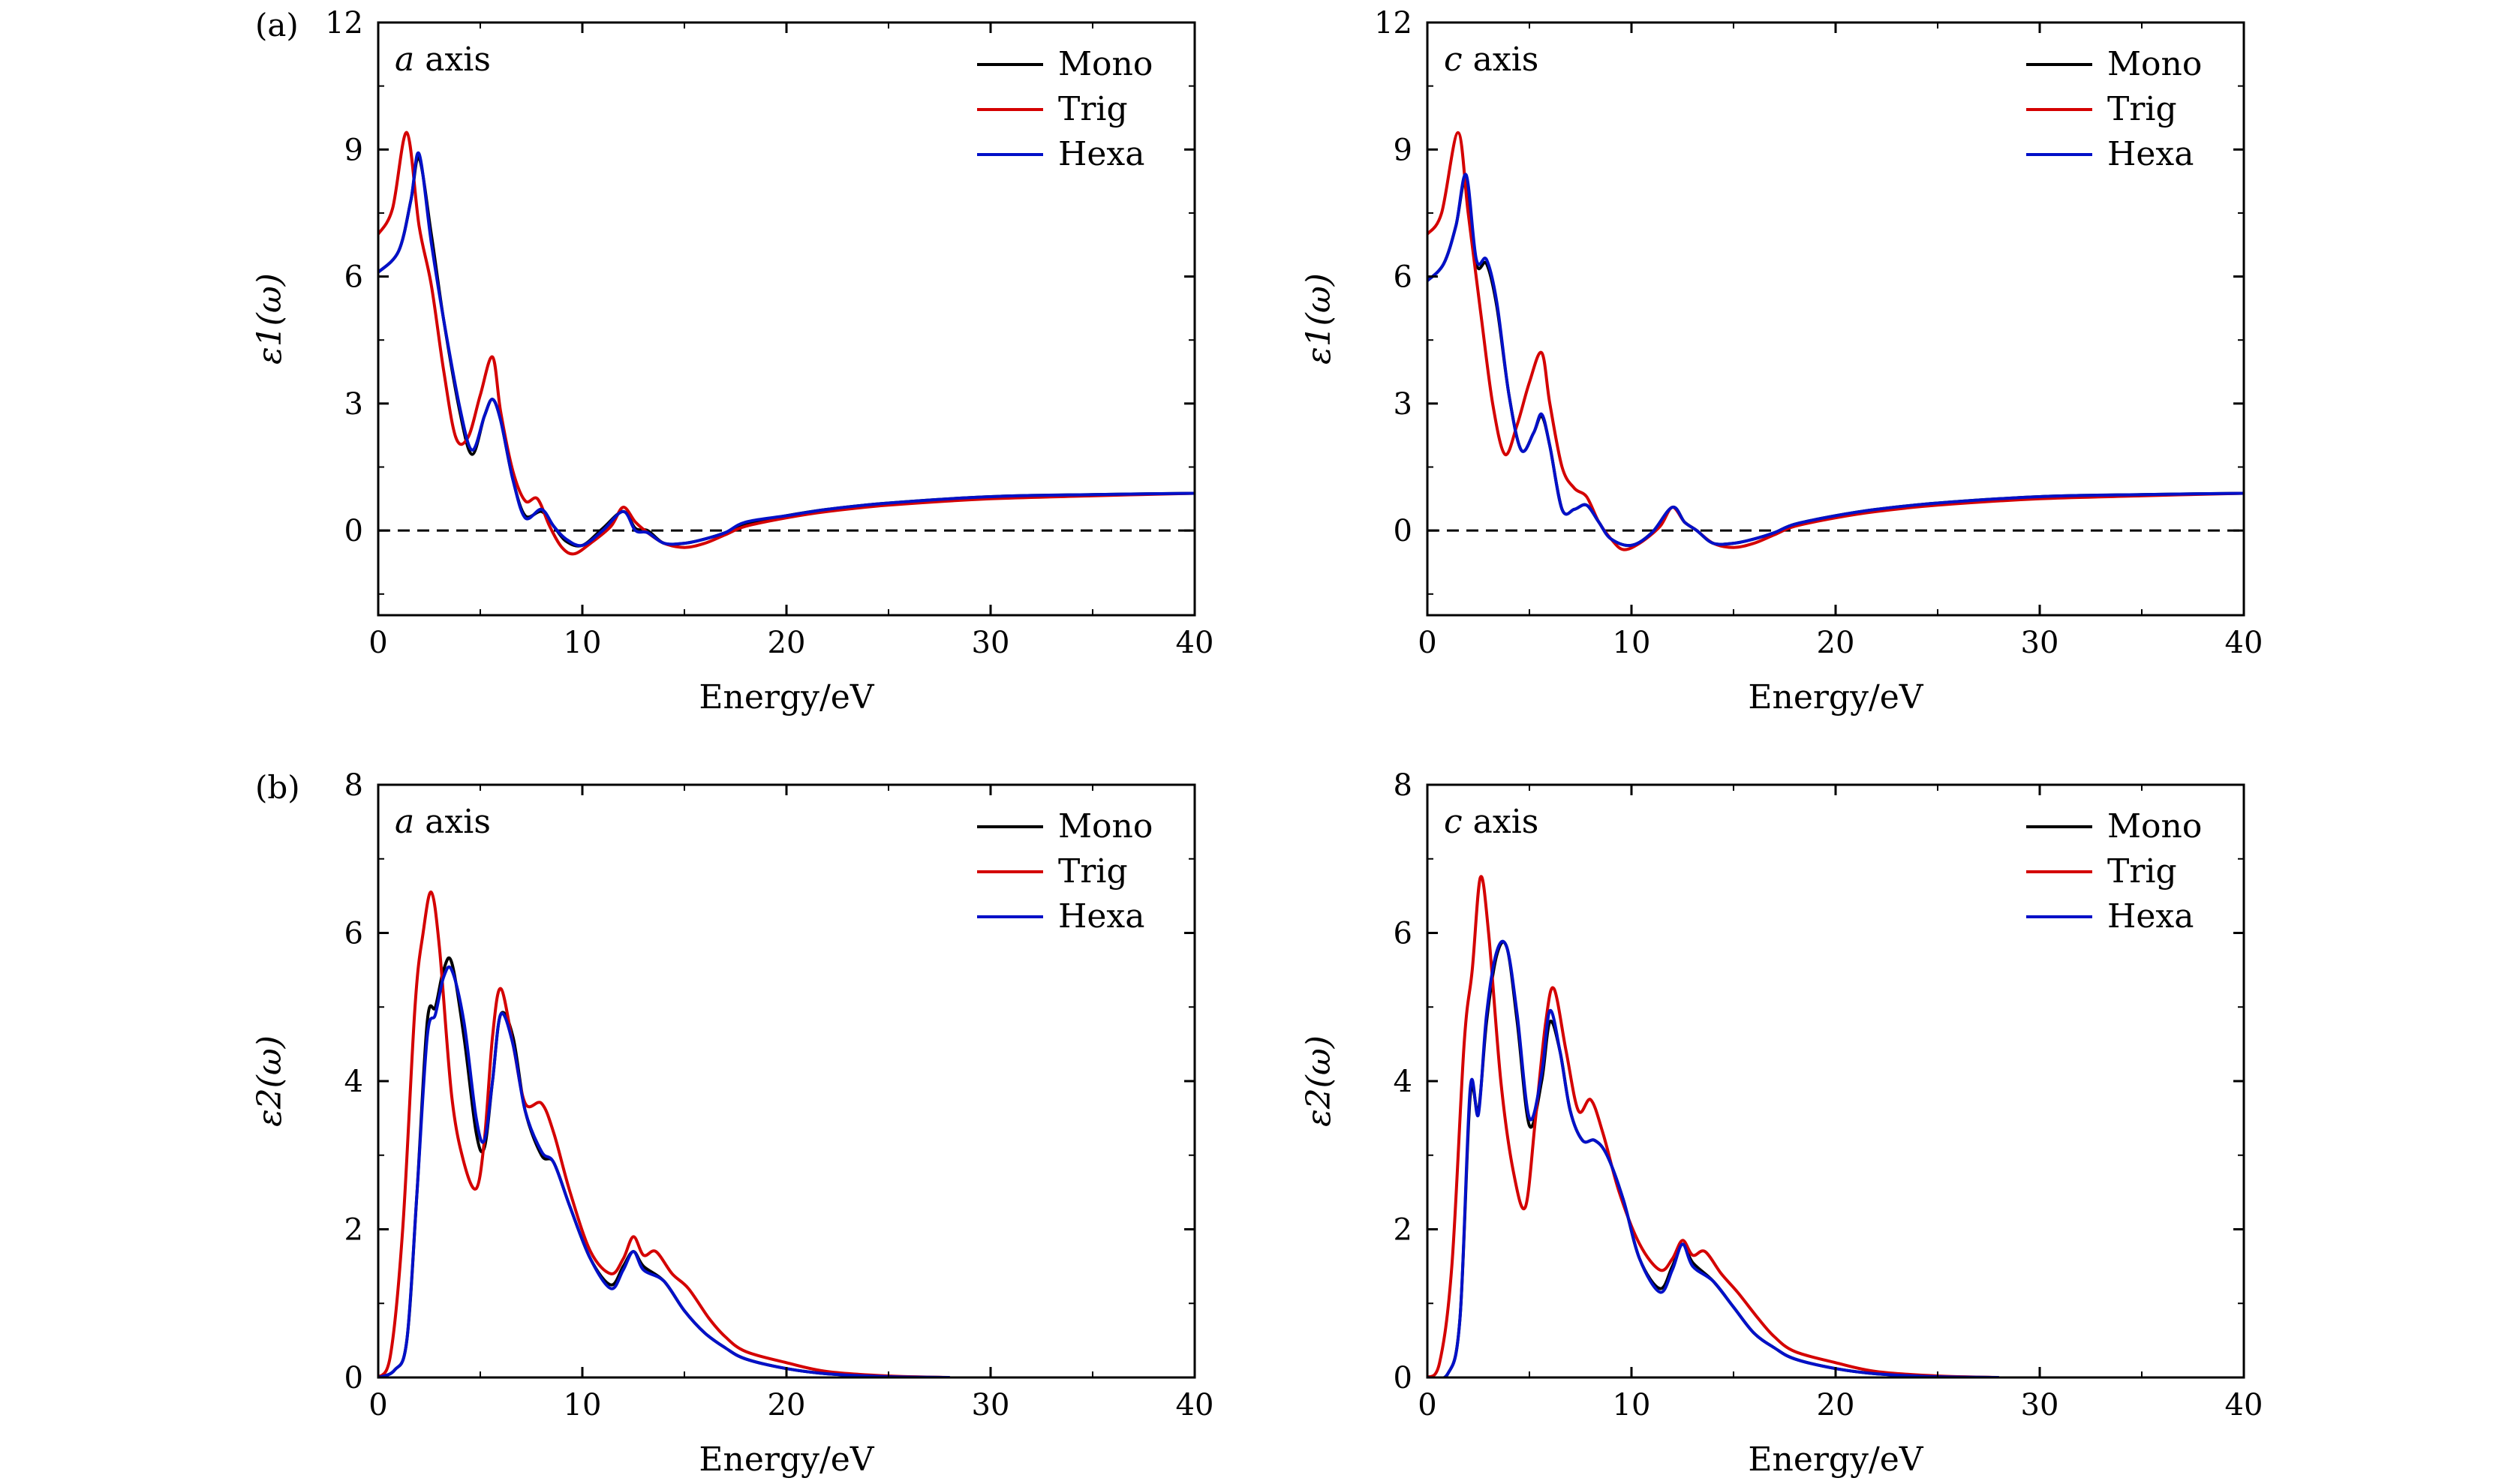 The width and height of the screenshot is (2511, 1484). I want to click on figure-label-a: (a), so click(277, 25).